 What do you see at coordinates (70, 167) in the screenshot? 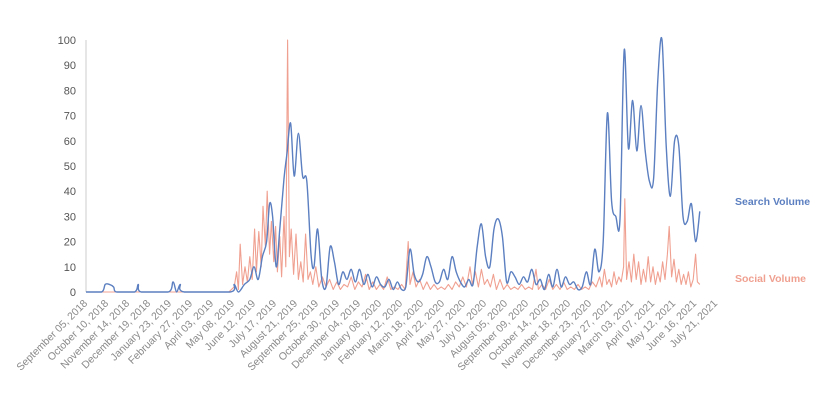
I see `y-tick-label: 50` at bounding box center [70, 167].